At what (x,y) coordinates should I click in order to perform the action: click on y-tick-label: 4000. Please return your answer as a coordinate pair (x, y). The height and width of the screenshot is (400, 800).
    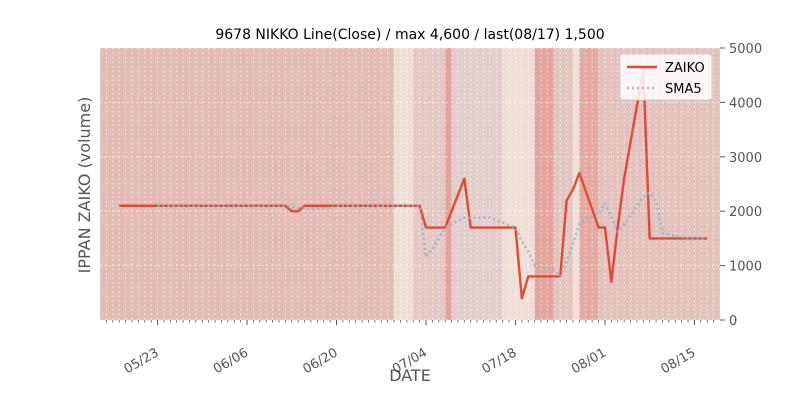
    Looking at the image, I should click on (745, 103).